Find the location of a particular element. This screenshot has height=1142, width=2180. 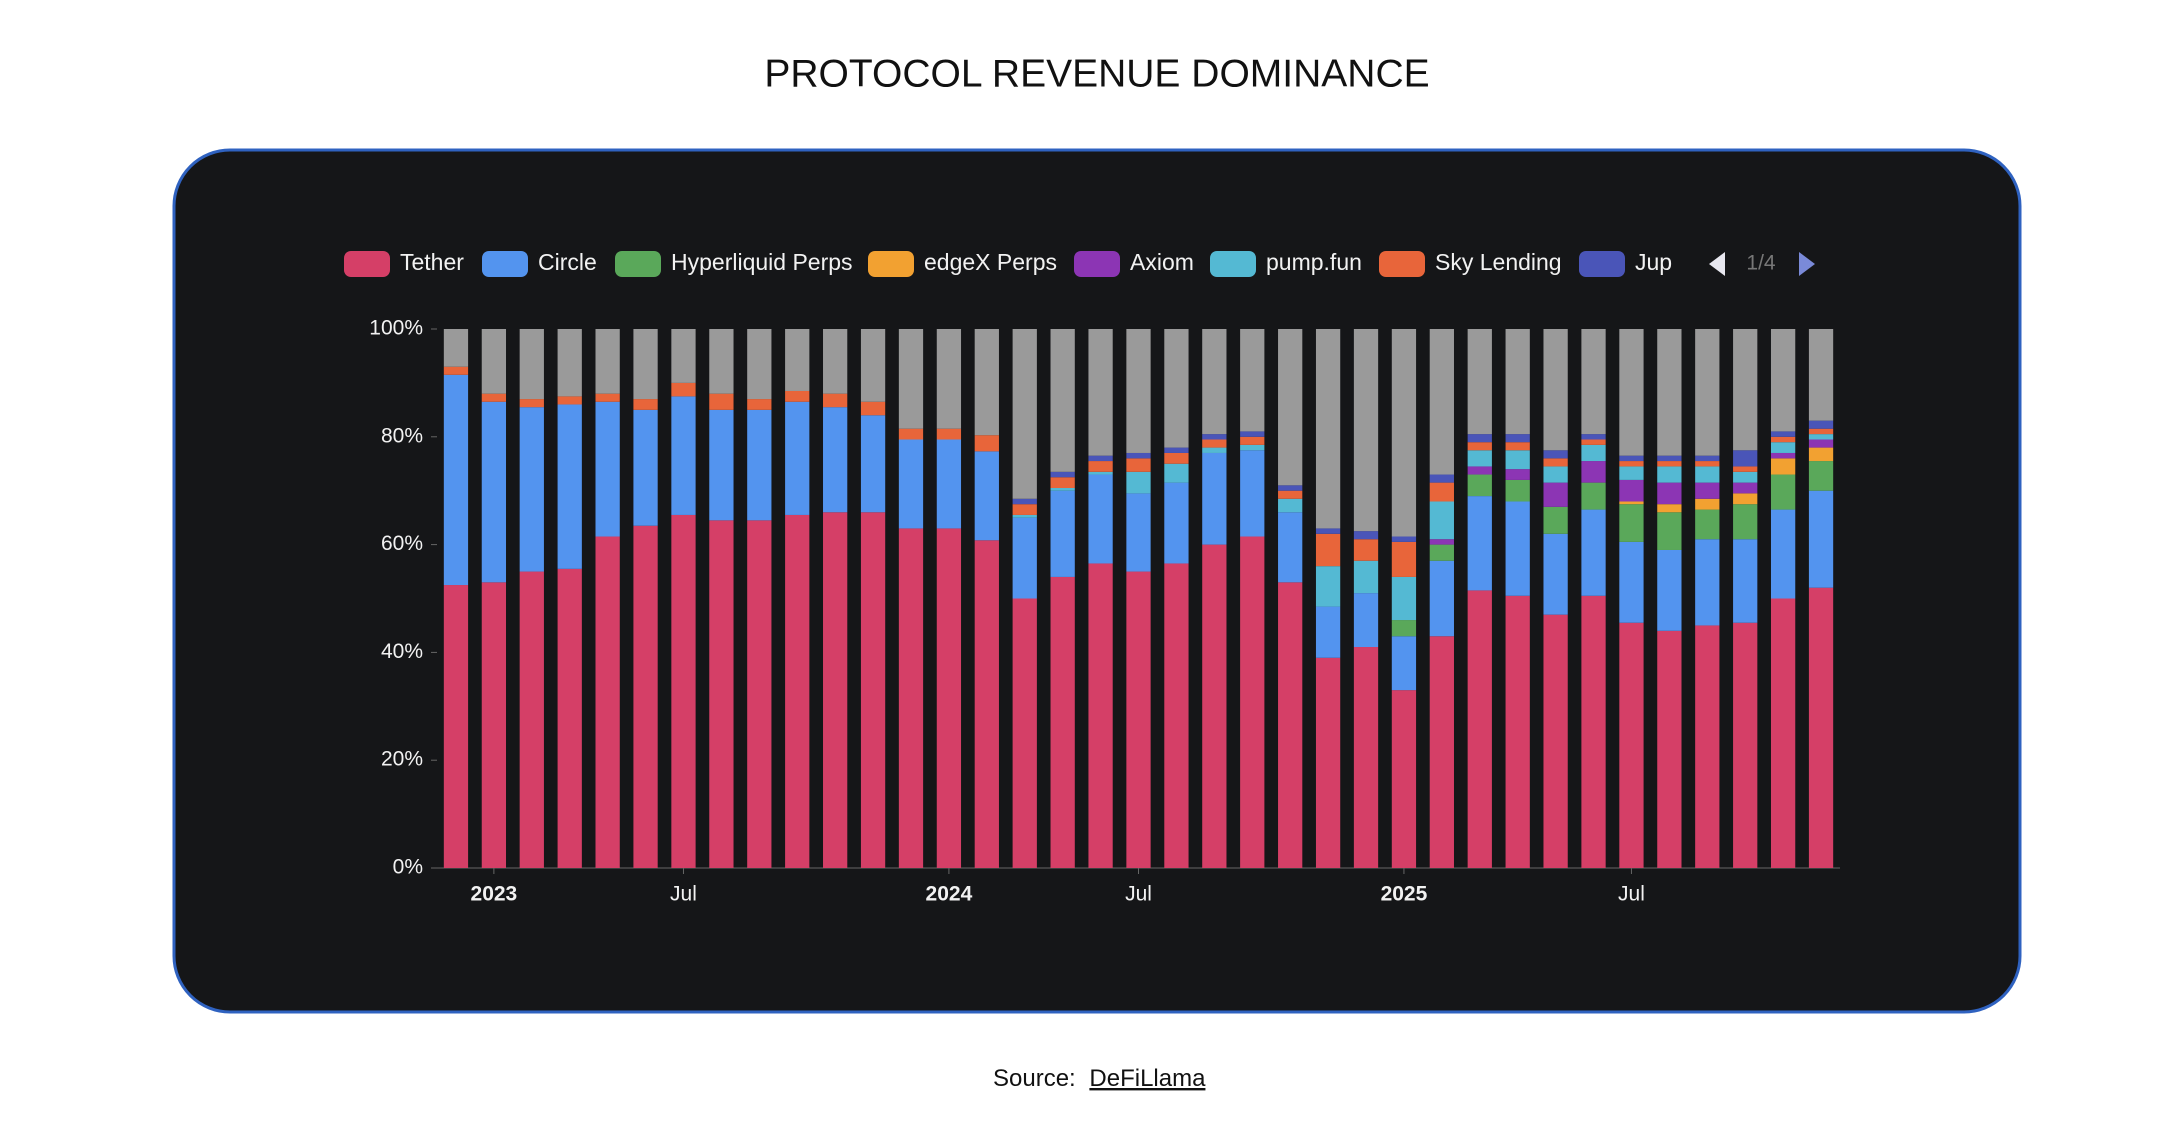

legend-prev is located at coordinates (1717, 264).